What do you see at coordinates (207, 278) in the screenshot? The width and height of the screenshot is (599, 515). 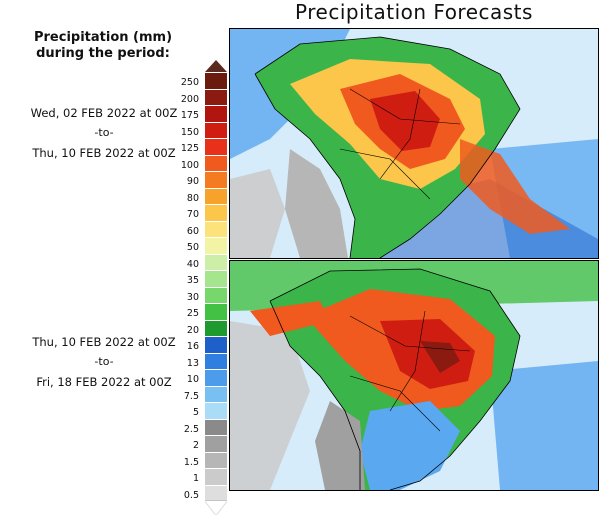 I see `scale-cell: 35` at bounding box center [207, 278].